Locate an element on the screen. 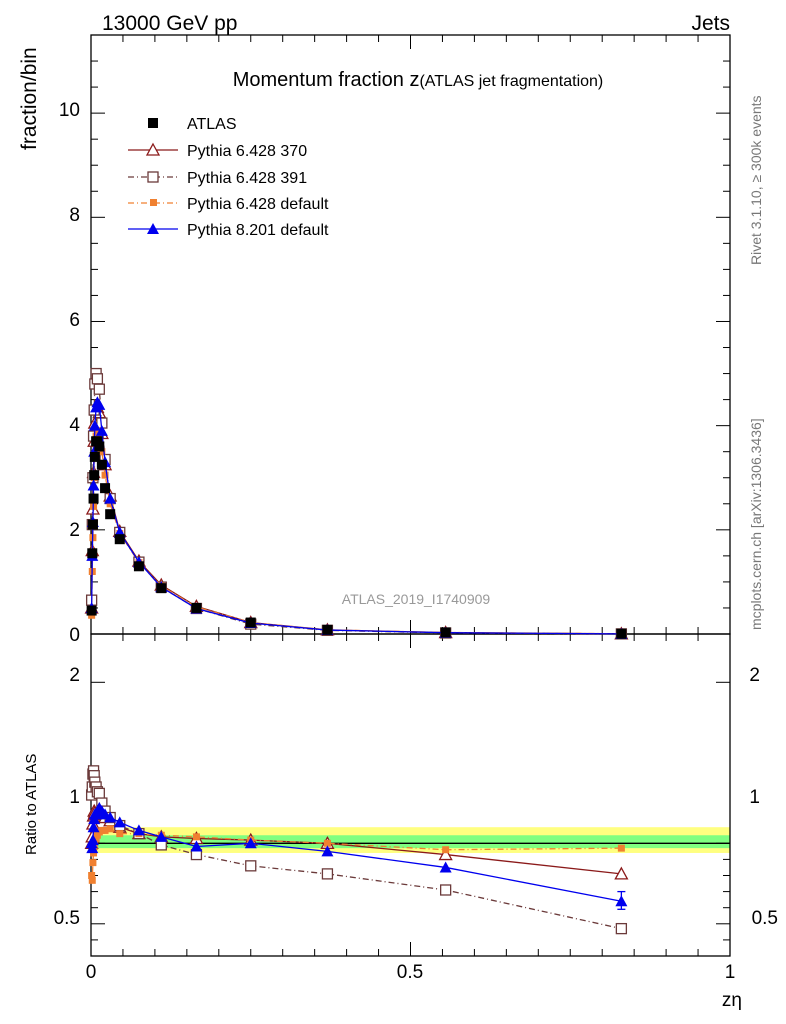  main-y-tick-label: 2 is located at coordinates (74, 530).